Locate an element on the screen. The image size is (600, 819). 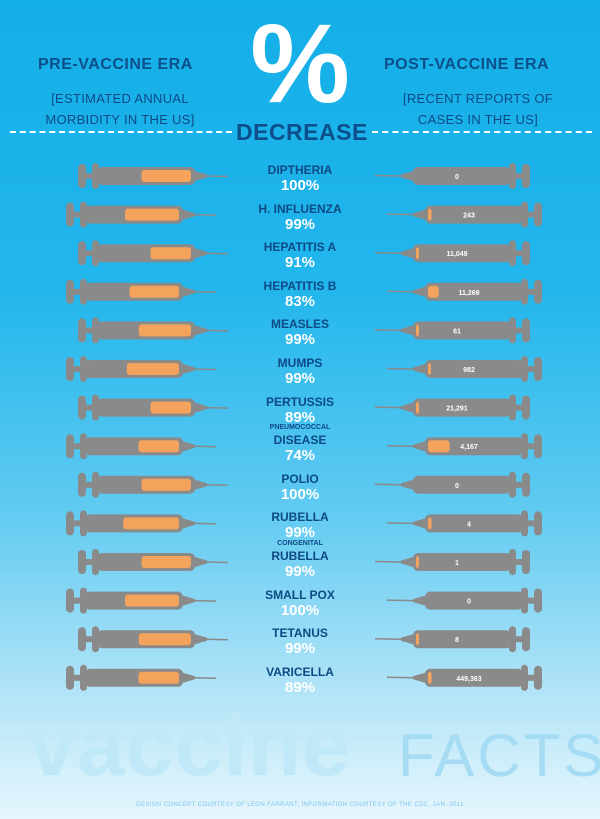
recent-cases-label: 21,291 is located at coordinates (457, 409).